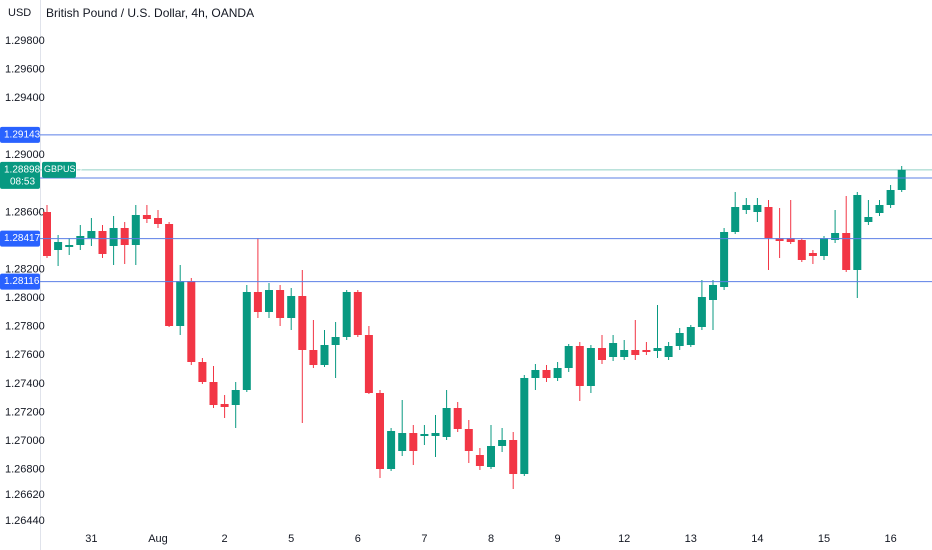 This screenshot has height=550, width=932. Describe the element at coordinates (25, 69) in the screenshot. I see `y-tick-label: 1.29600` at that location.